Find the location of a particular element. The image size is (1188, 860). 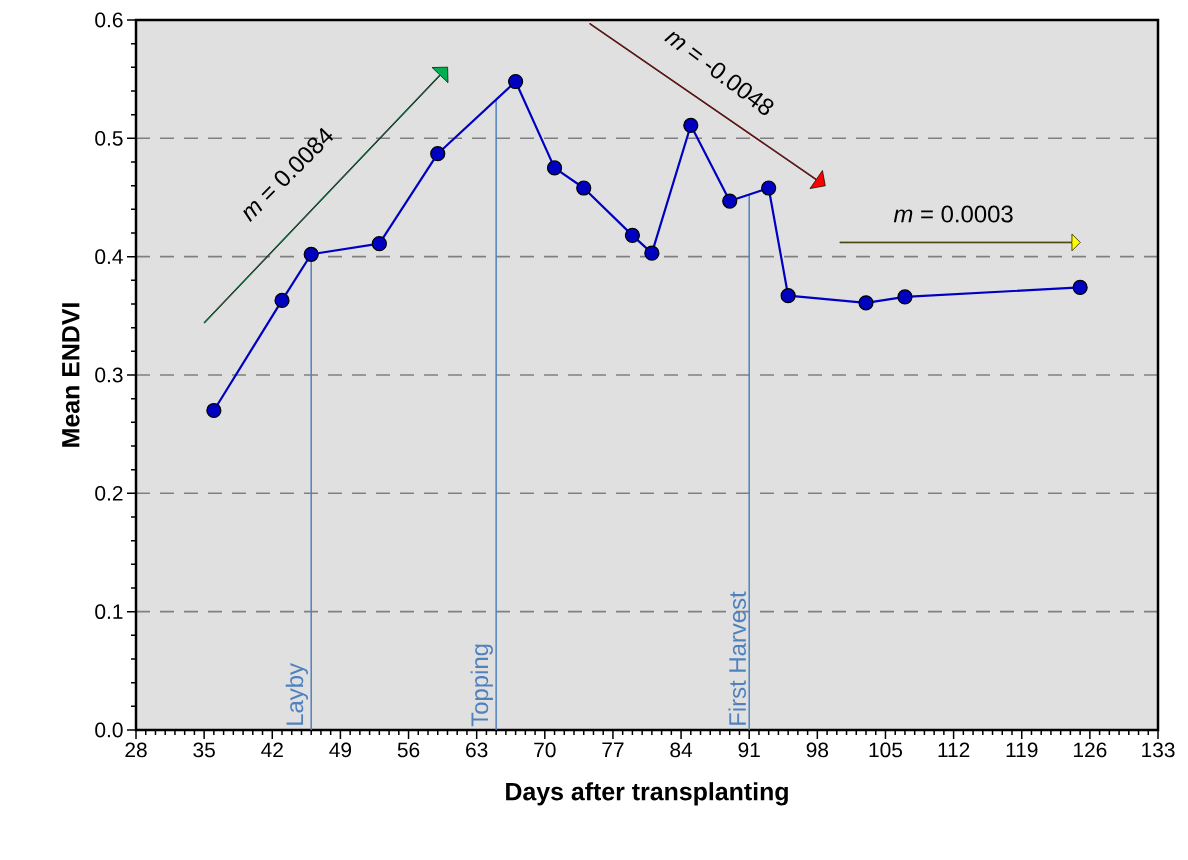

x-tick-label: 77 is located at coordinates (613, 749).